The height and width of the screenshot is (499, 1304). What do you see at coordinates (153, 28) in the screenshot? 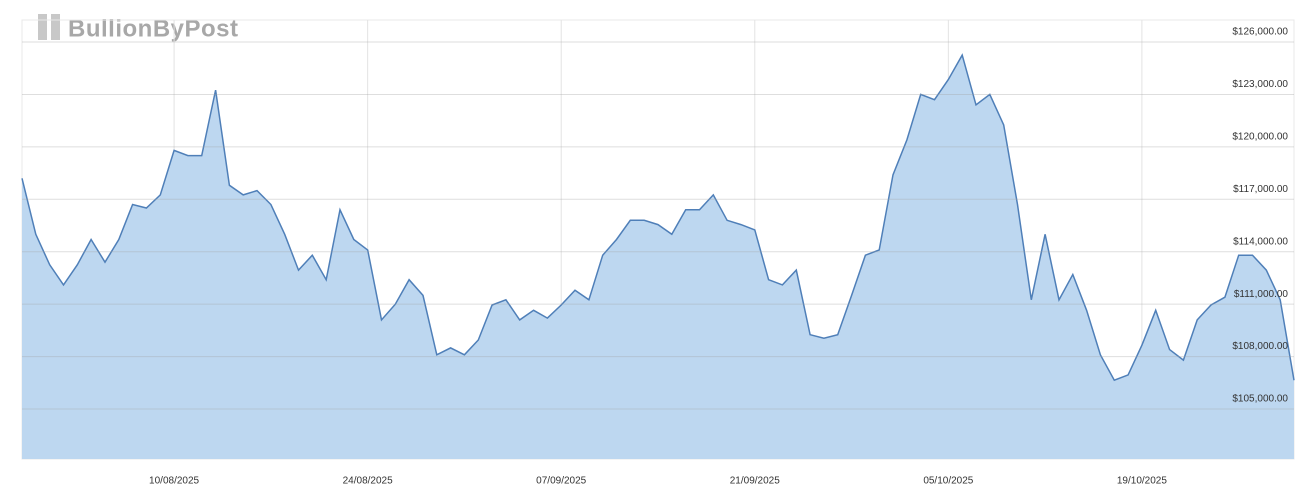
I see `logo: BullionByPost` at bounding box center [153, 28].